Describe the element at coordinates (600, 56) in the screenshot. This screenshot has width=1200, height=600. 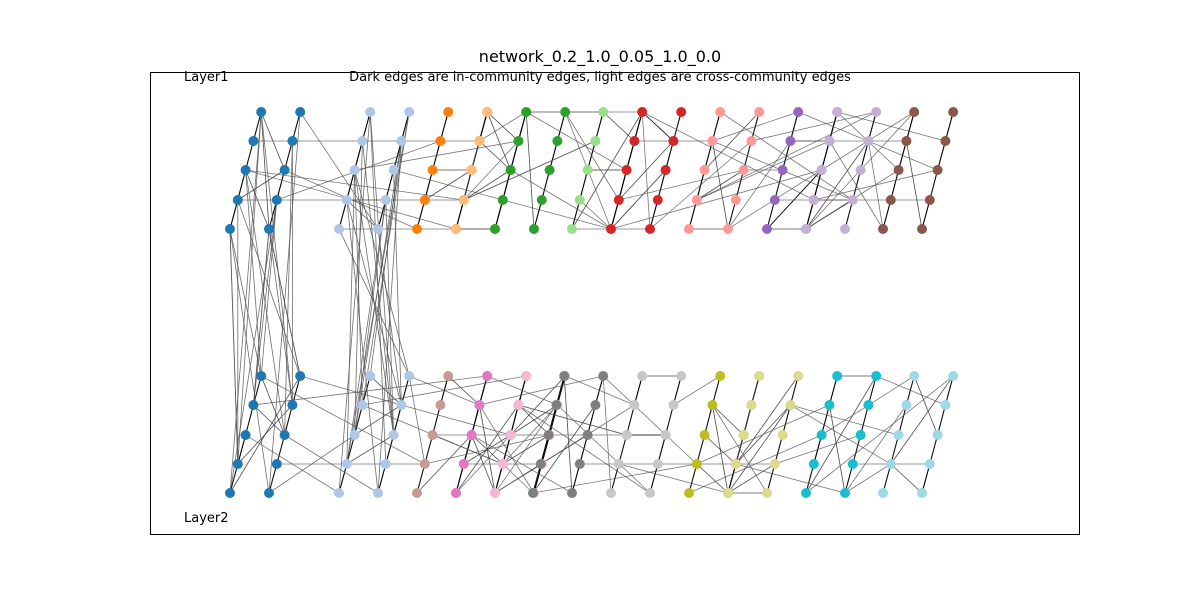
I see `figure-title: network_0.2_1.0_0.05_1.0_0.0` at that location.